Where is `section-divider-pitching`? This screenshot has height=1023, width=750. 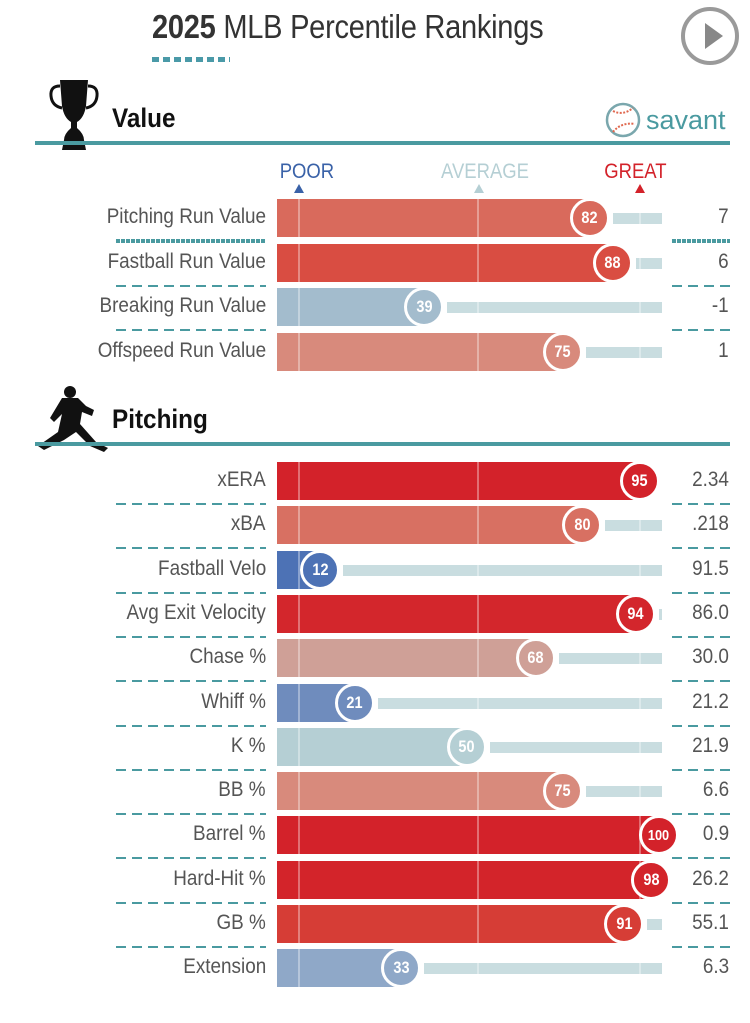
section-divider-pitching is located at coordinates (382, 444).